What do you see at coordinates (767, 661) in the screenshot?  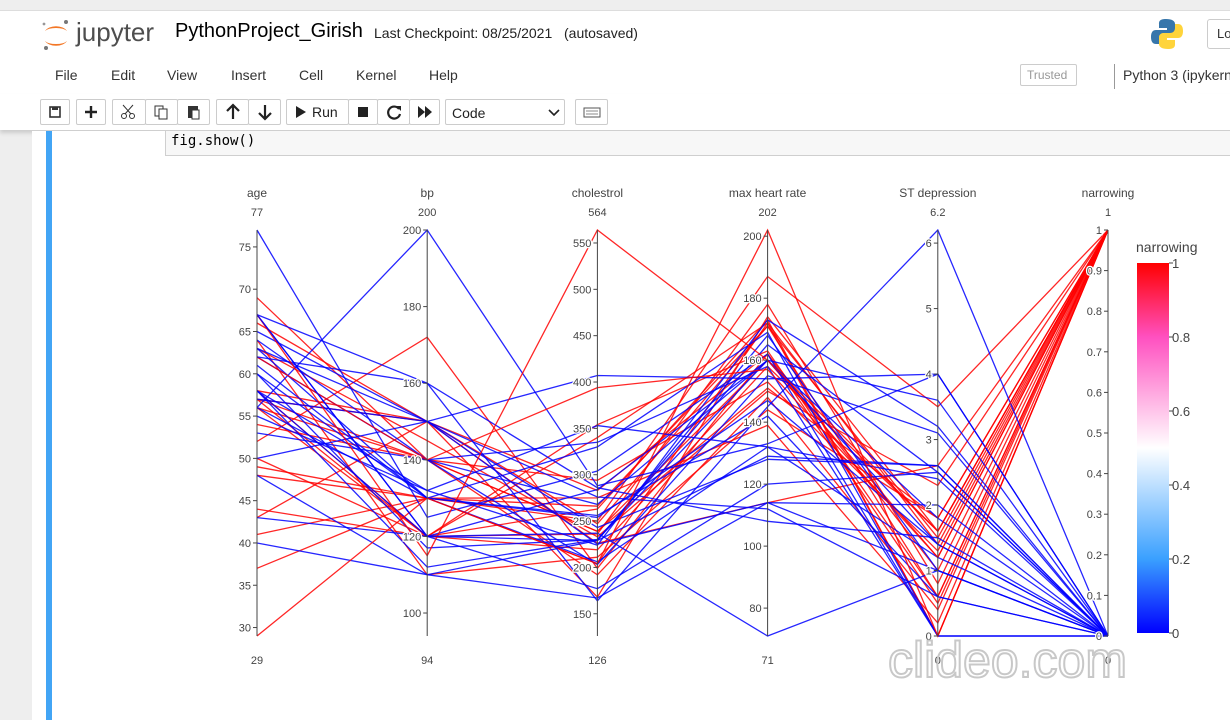 I see `range-min-label: 71` at bounding box center [767, 661].